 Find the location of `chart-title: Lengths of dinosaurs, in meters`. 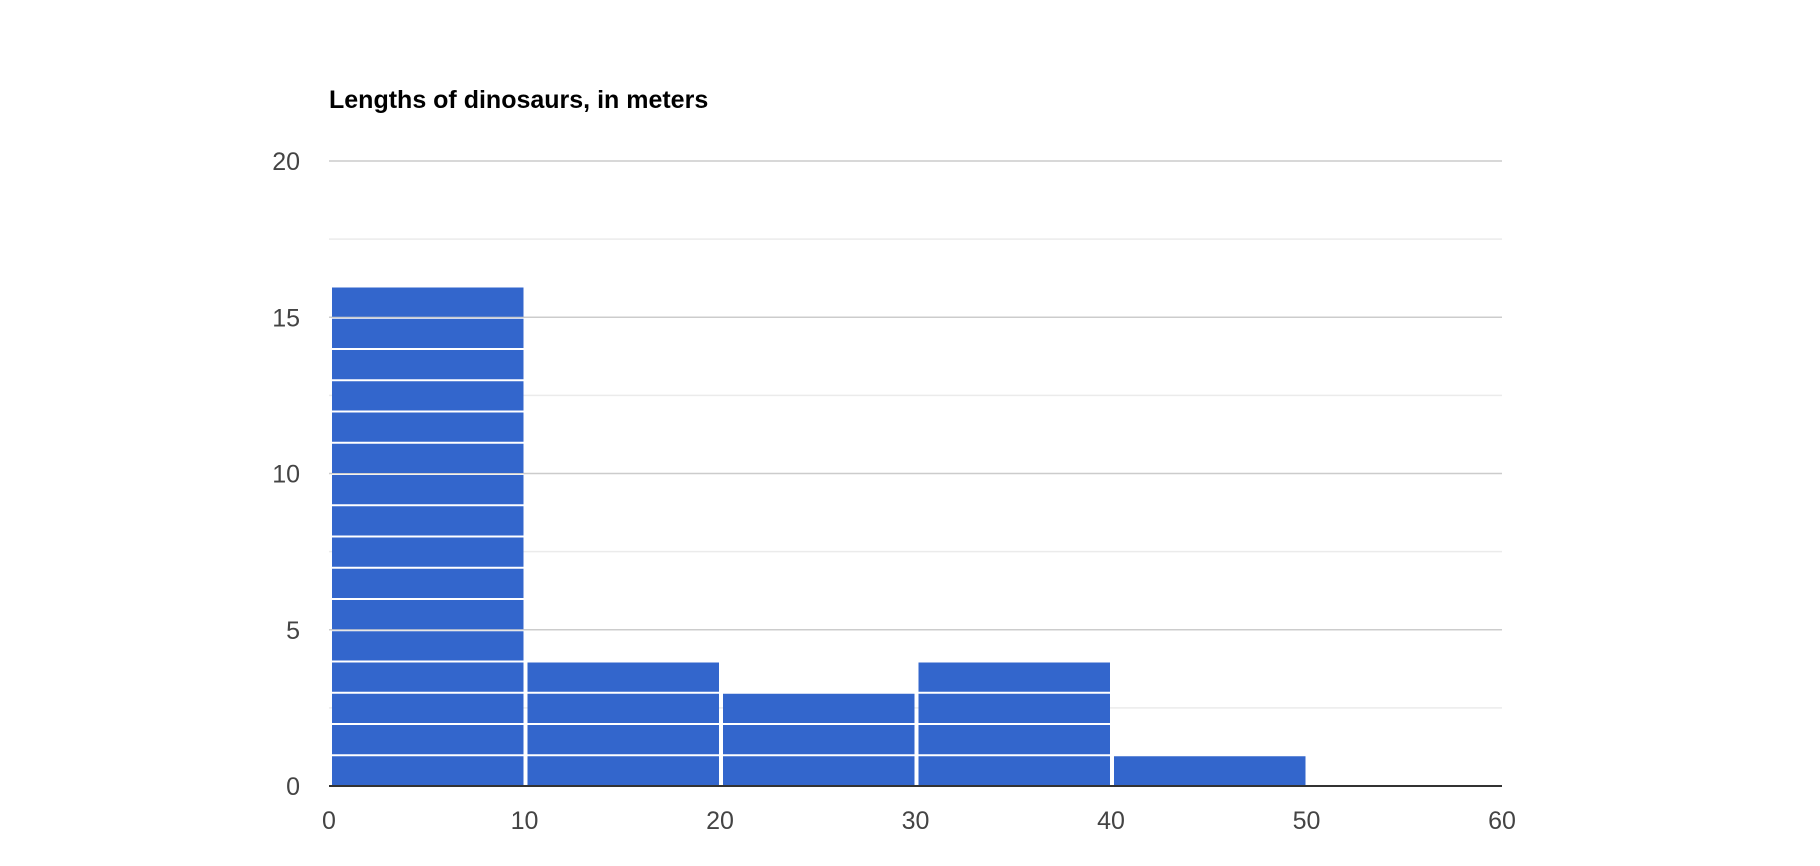

chart-title: Lengths of dinosaurs, in meters is located at coordinates (518, 100).